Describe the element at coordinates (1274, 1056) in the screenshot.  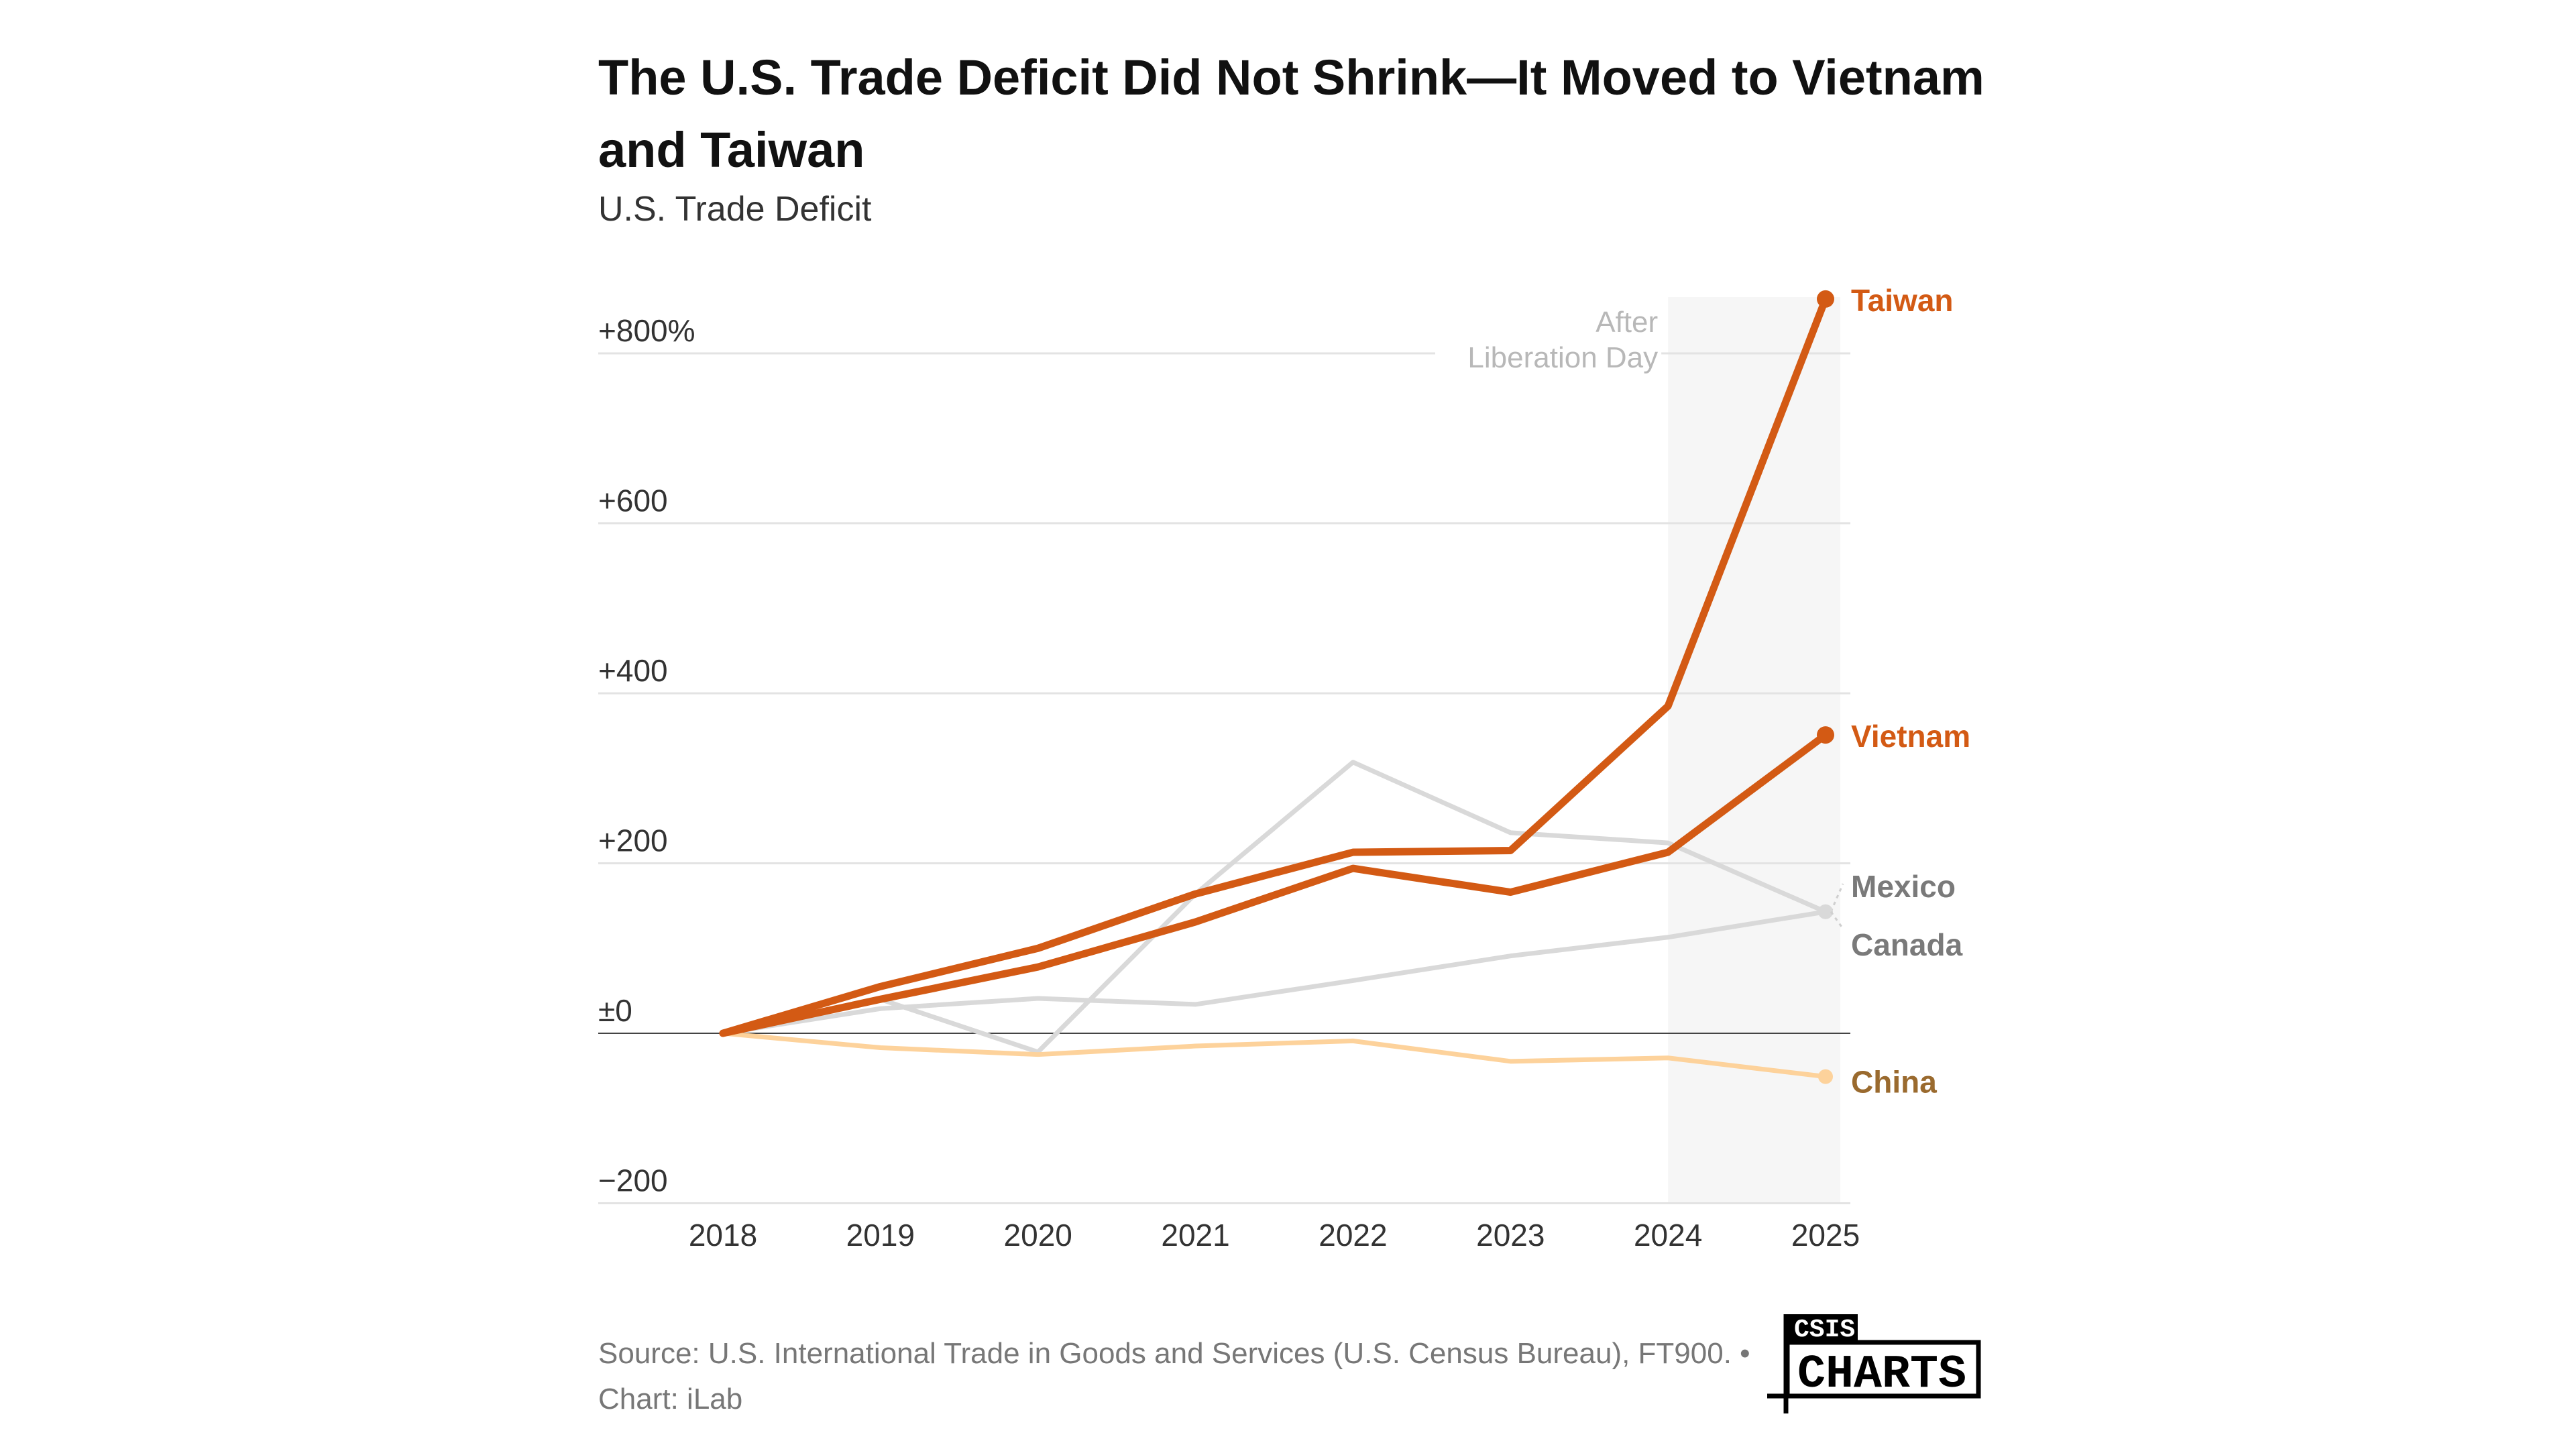
I see `series-line-china` at that location.